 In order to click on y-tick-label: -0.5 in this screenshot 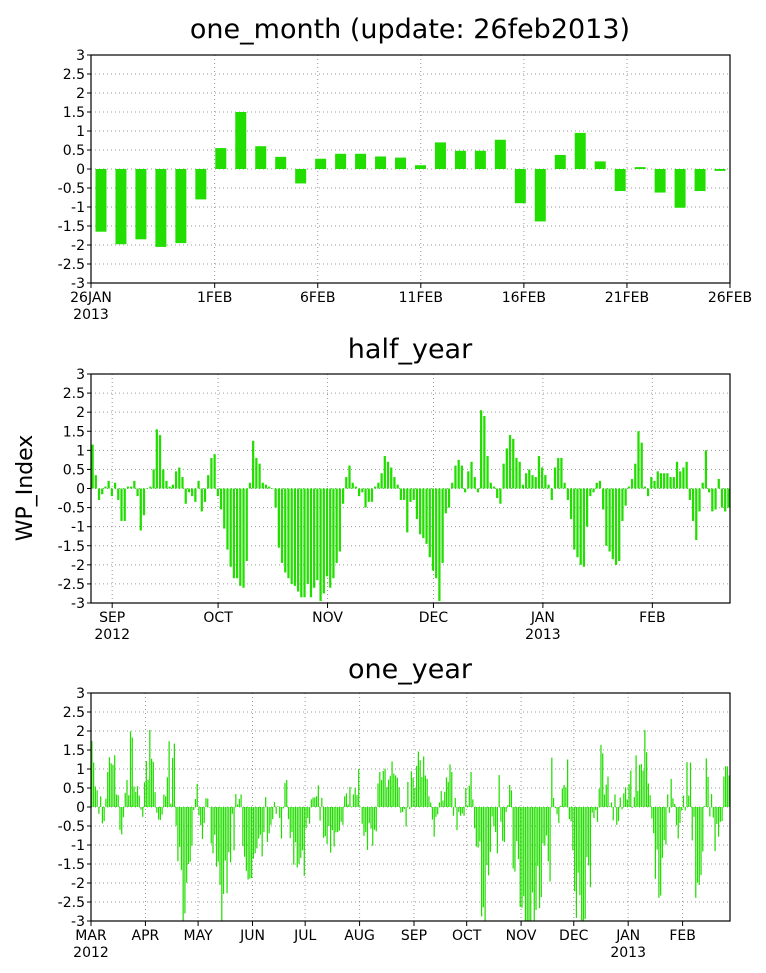, I will do `click(71, 189)`.